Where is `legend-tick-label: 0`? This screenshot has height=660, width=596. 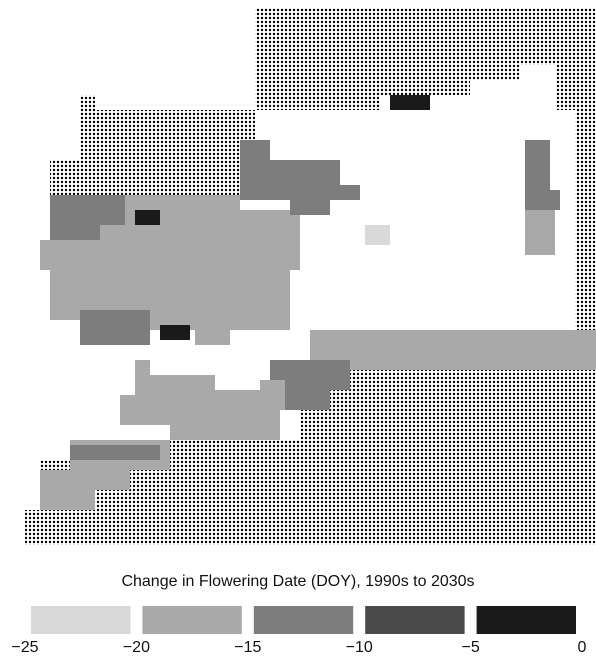 legend-tick-label: 0 is located at coordinates (582, 647).